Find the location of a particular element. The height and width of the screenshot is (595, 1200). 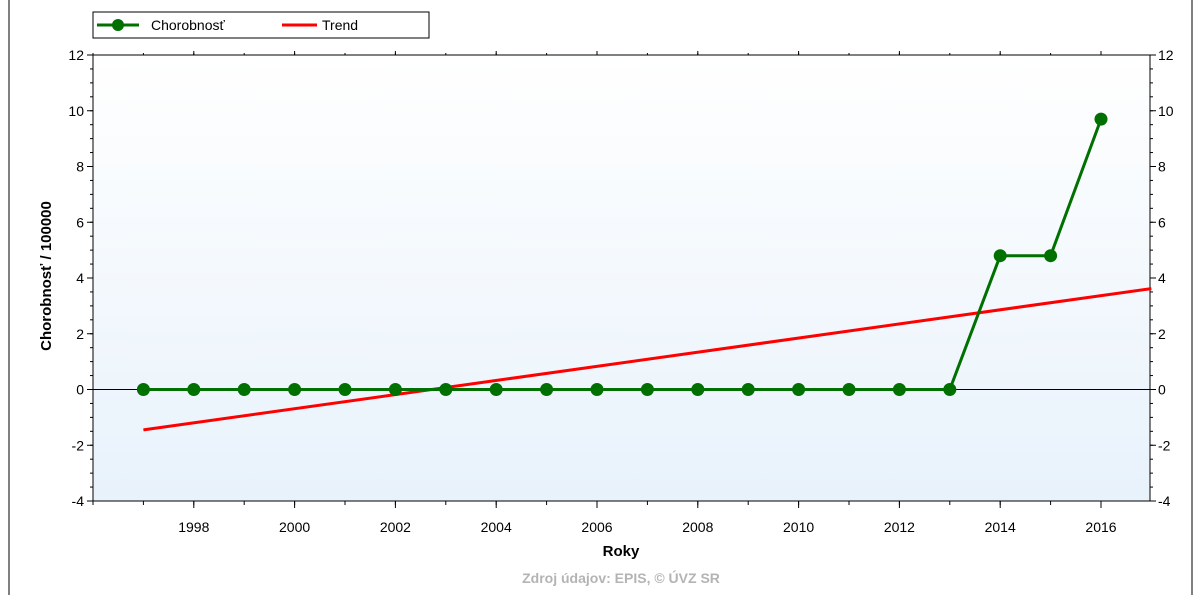

y-tick-label-right: 2 is located at coordinates (1162, 334).